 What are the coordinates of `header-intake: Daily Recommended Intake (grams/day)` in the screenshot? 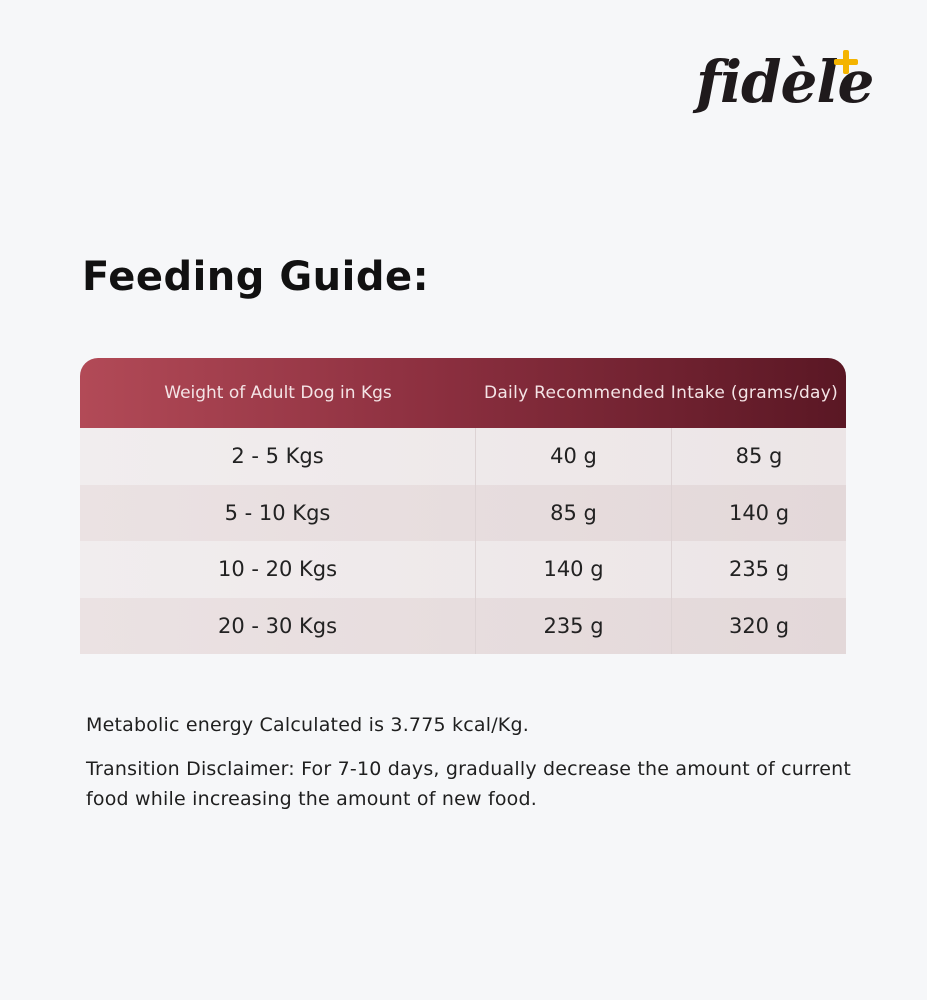 It's located at (661, 392).